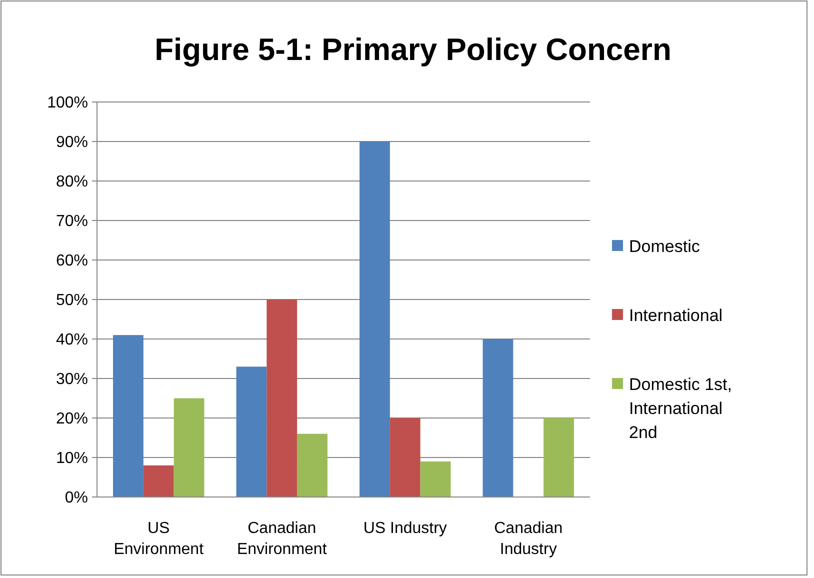  Describe the element at coordinates (72, 221) in the screenshot. I see `y-tick-label: 70%` at that location.